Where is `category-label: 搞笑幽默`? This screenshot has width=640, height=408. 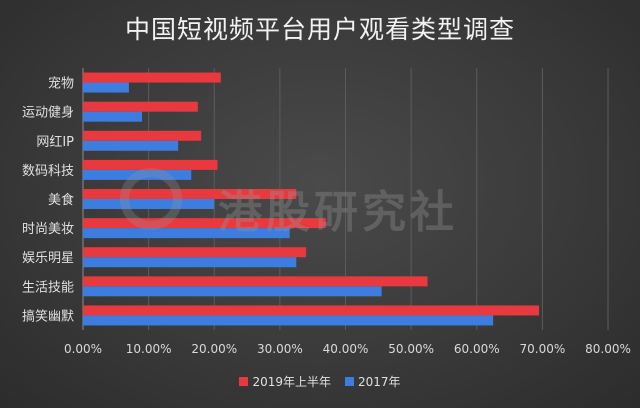 category-label: 搞笑幽默 is located at coordinates (48, 316).